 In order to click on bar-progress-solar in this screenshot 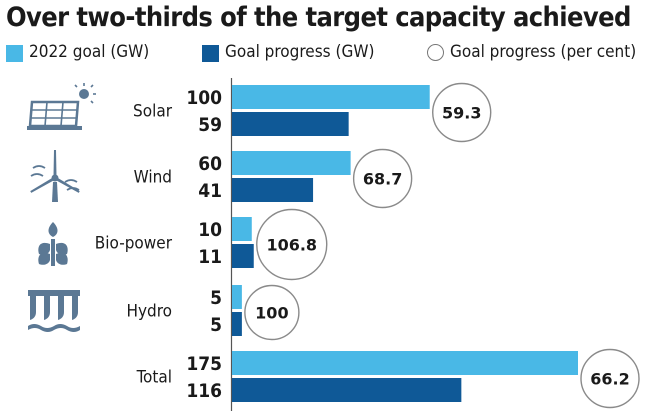, I will do `click(290, 124)`.